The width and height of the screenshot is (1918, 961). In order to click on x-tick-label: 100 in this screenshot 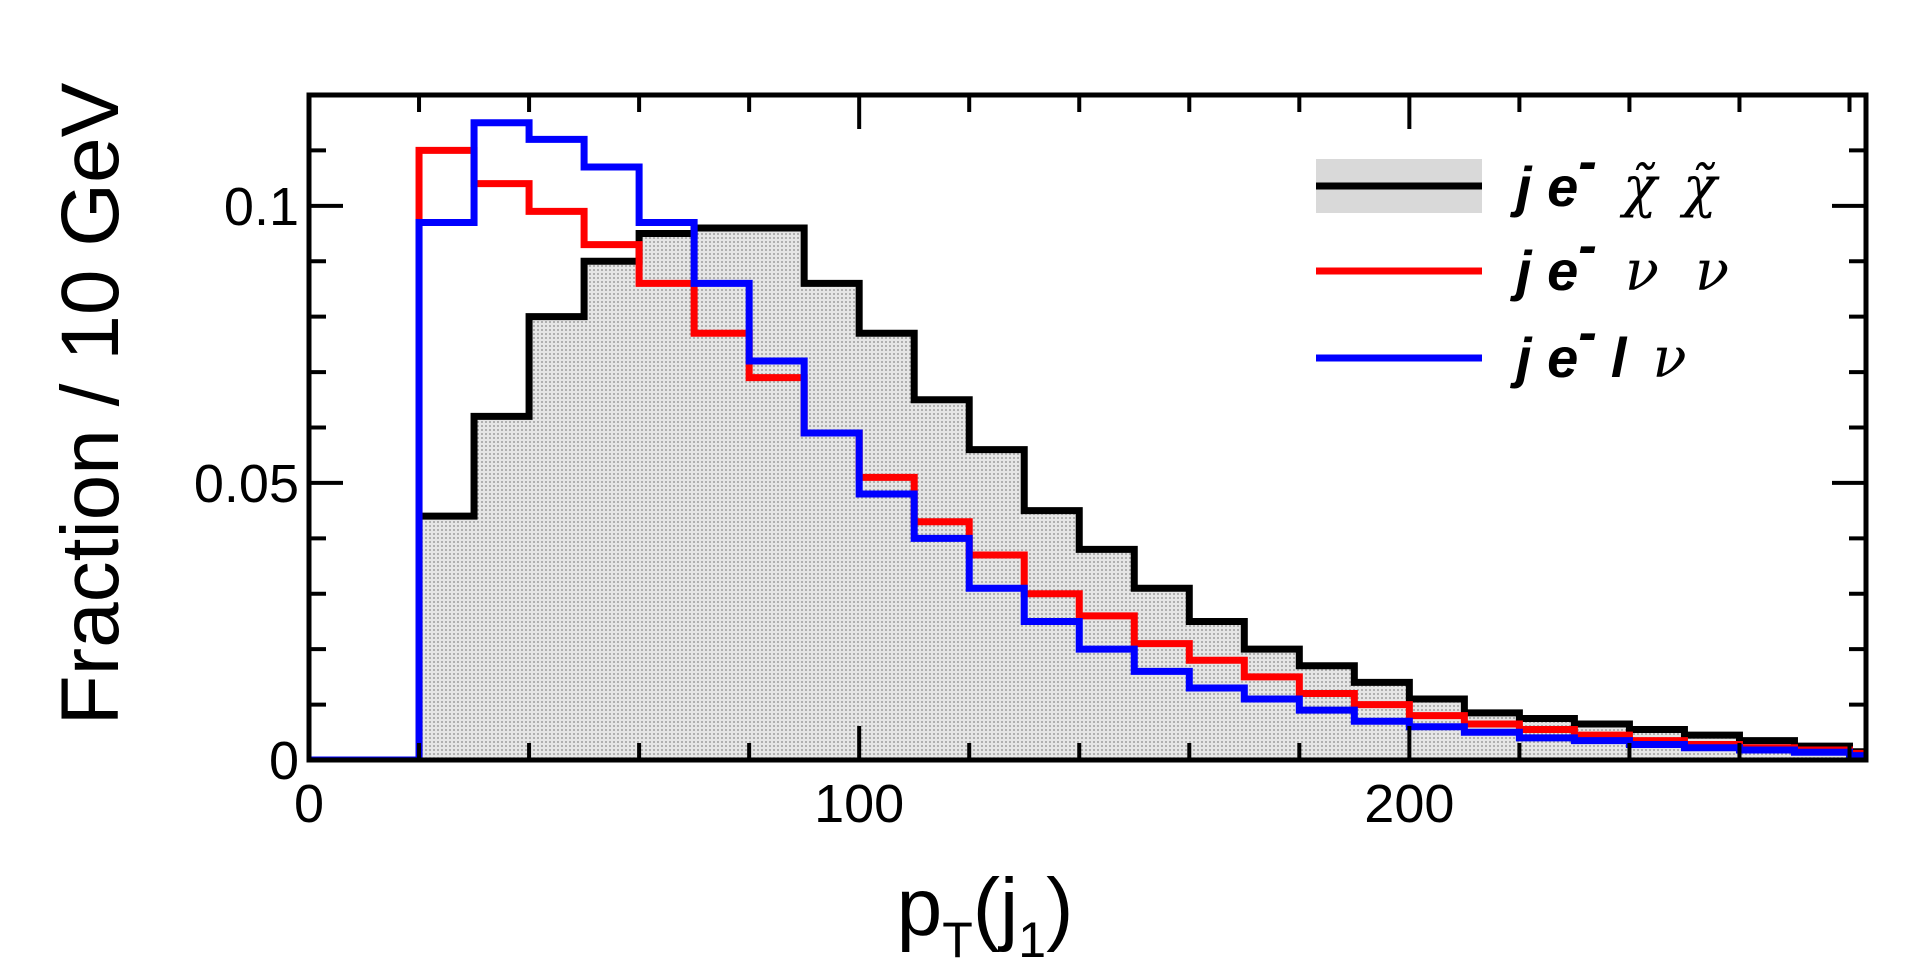, I will do `click(859, 804)`.